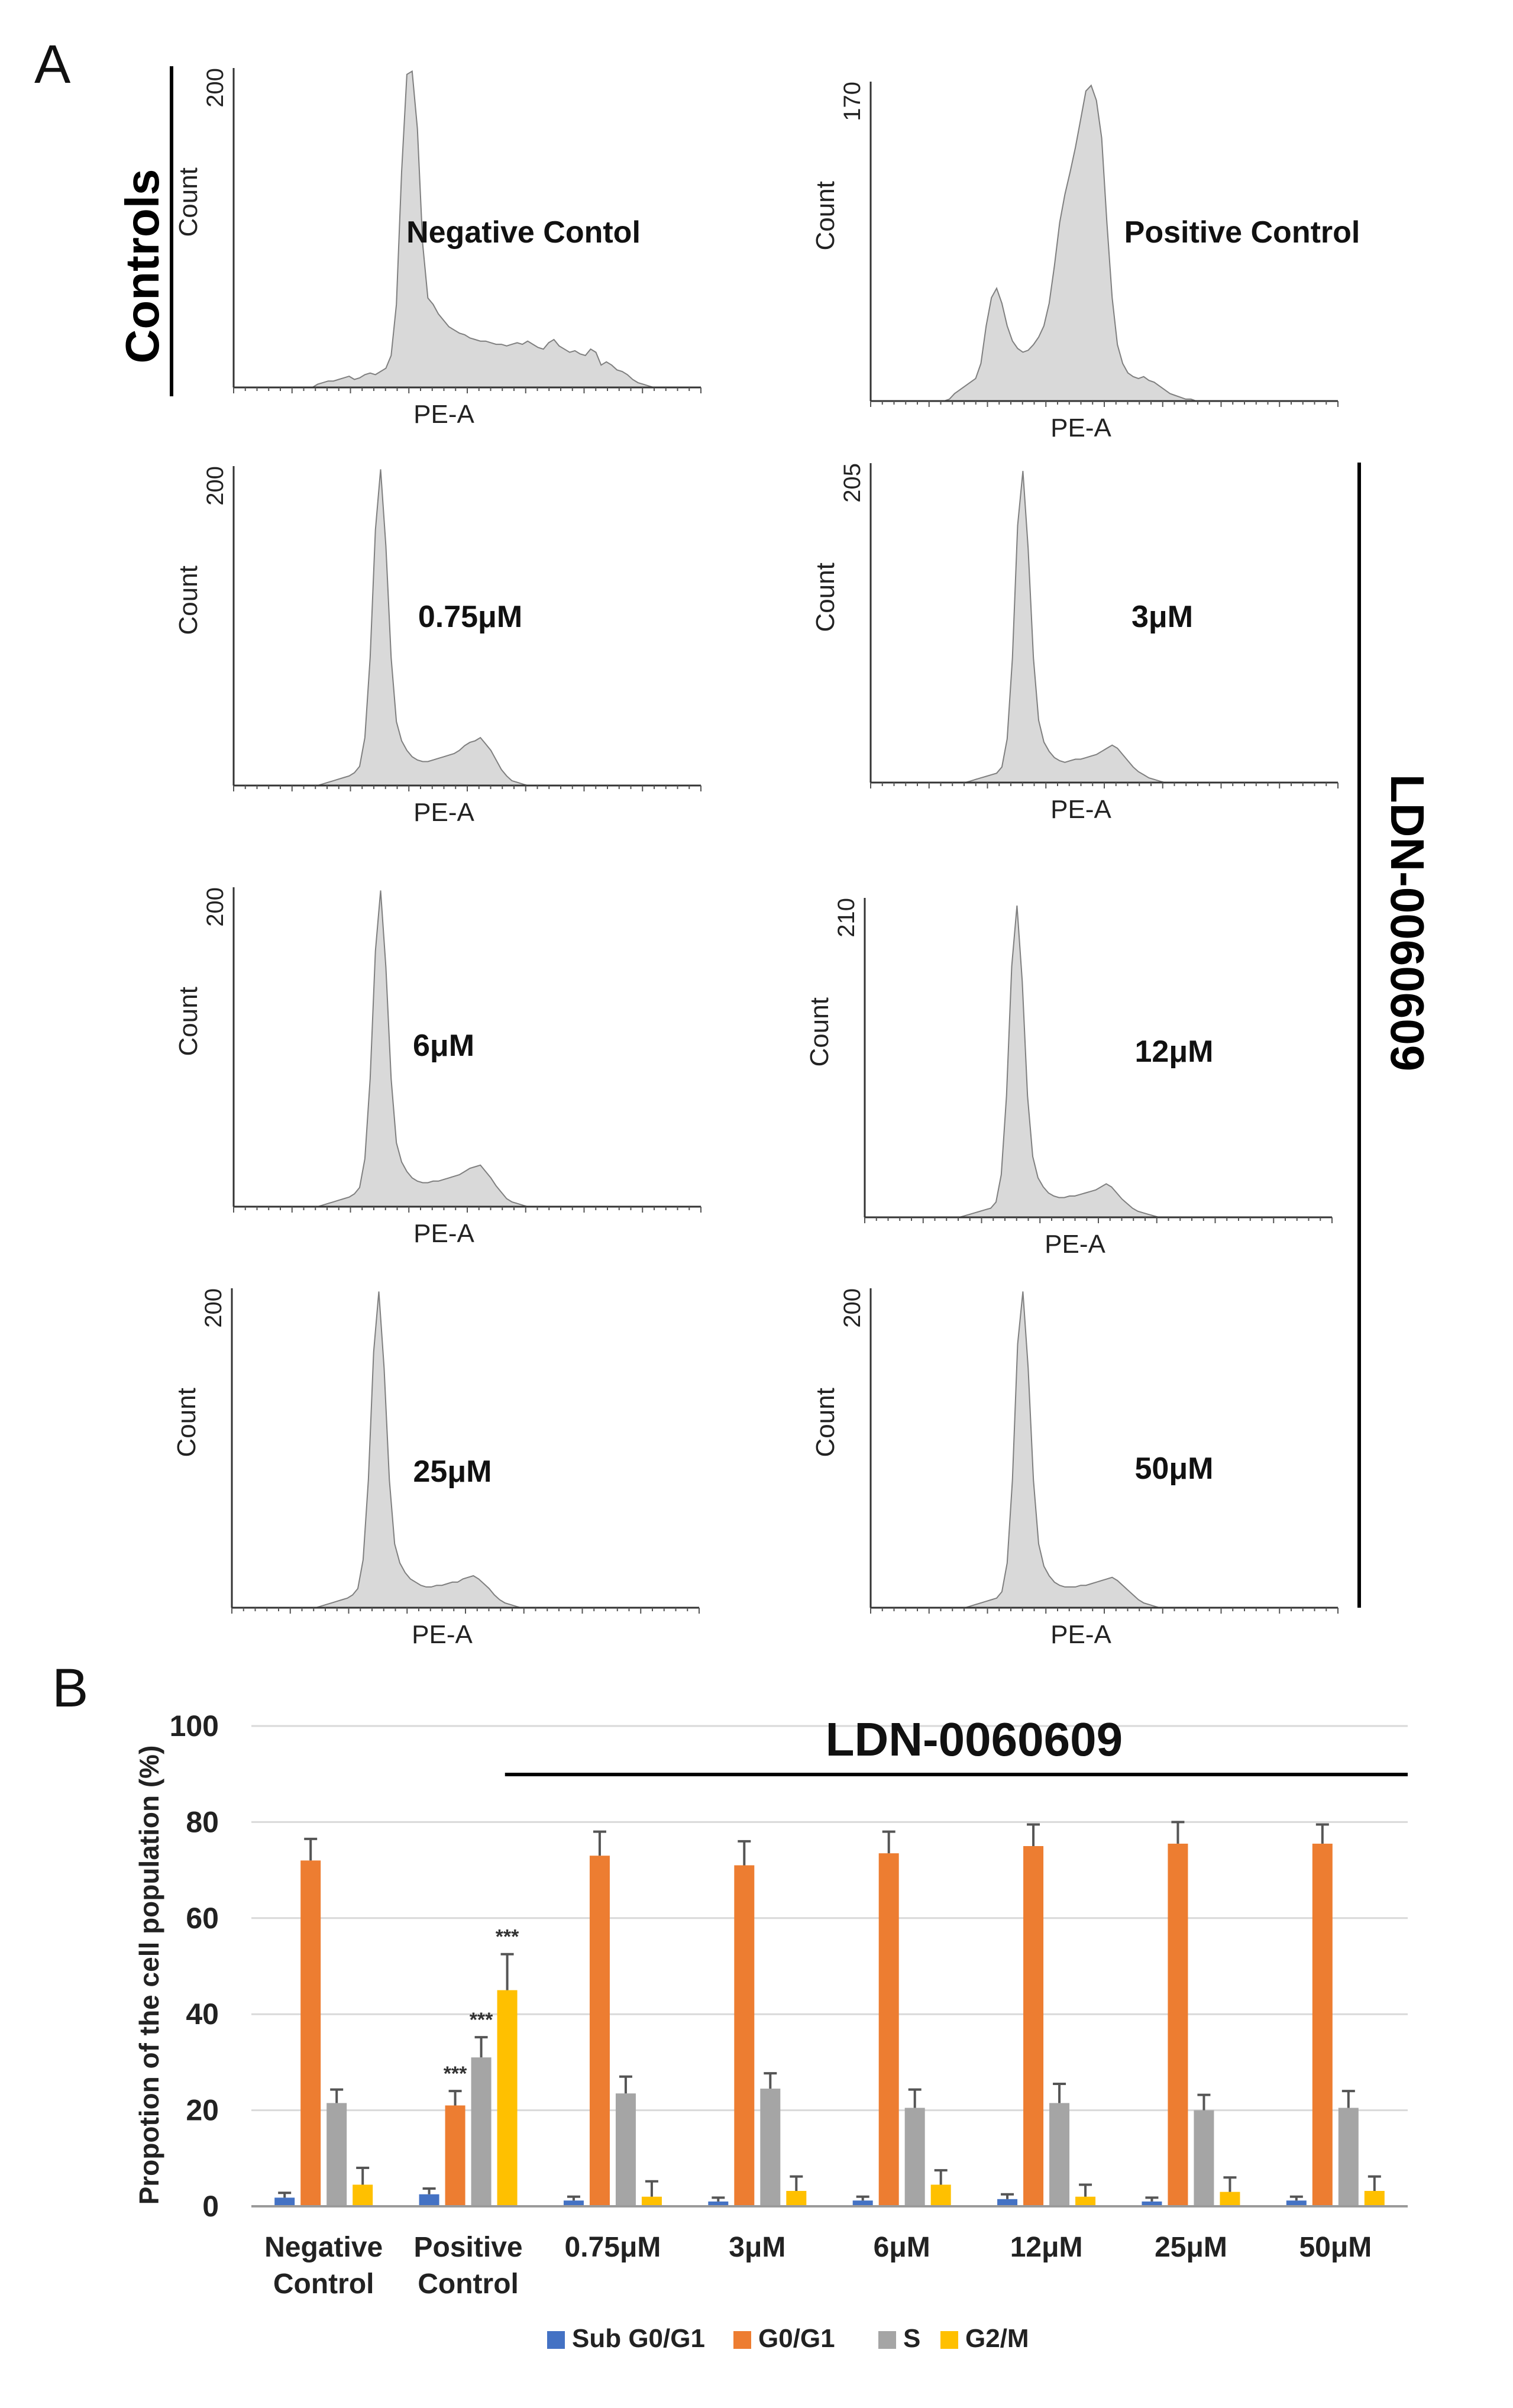  Describe the element at coordinates (202, 2014) in the screenshot. I see `y-tick-label: 40` at that location.